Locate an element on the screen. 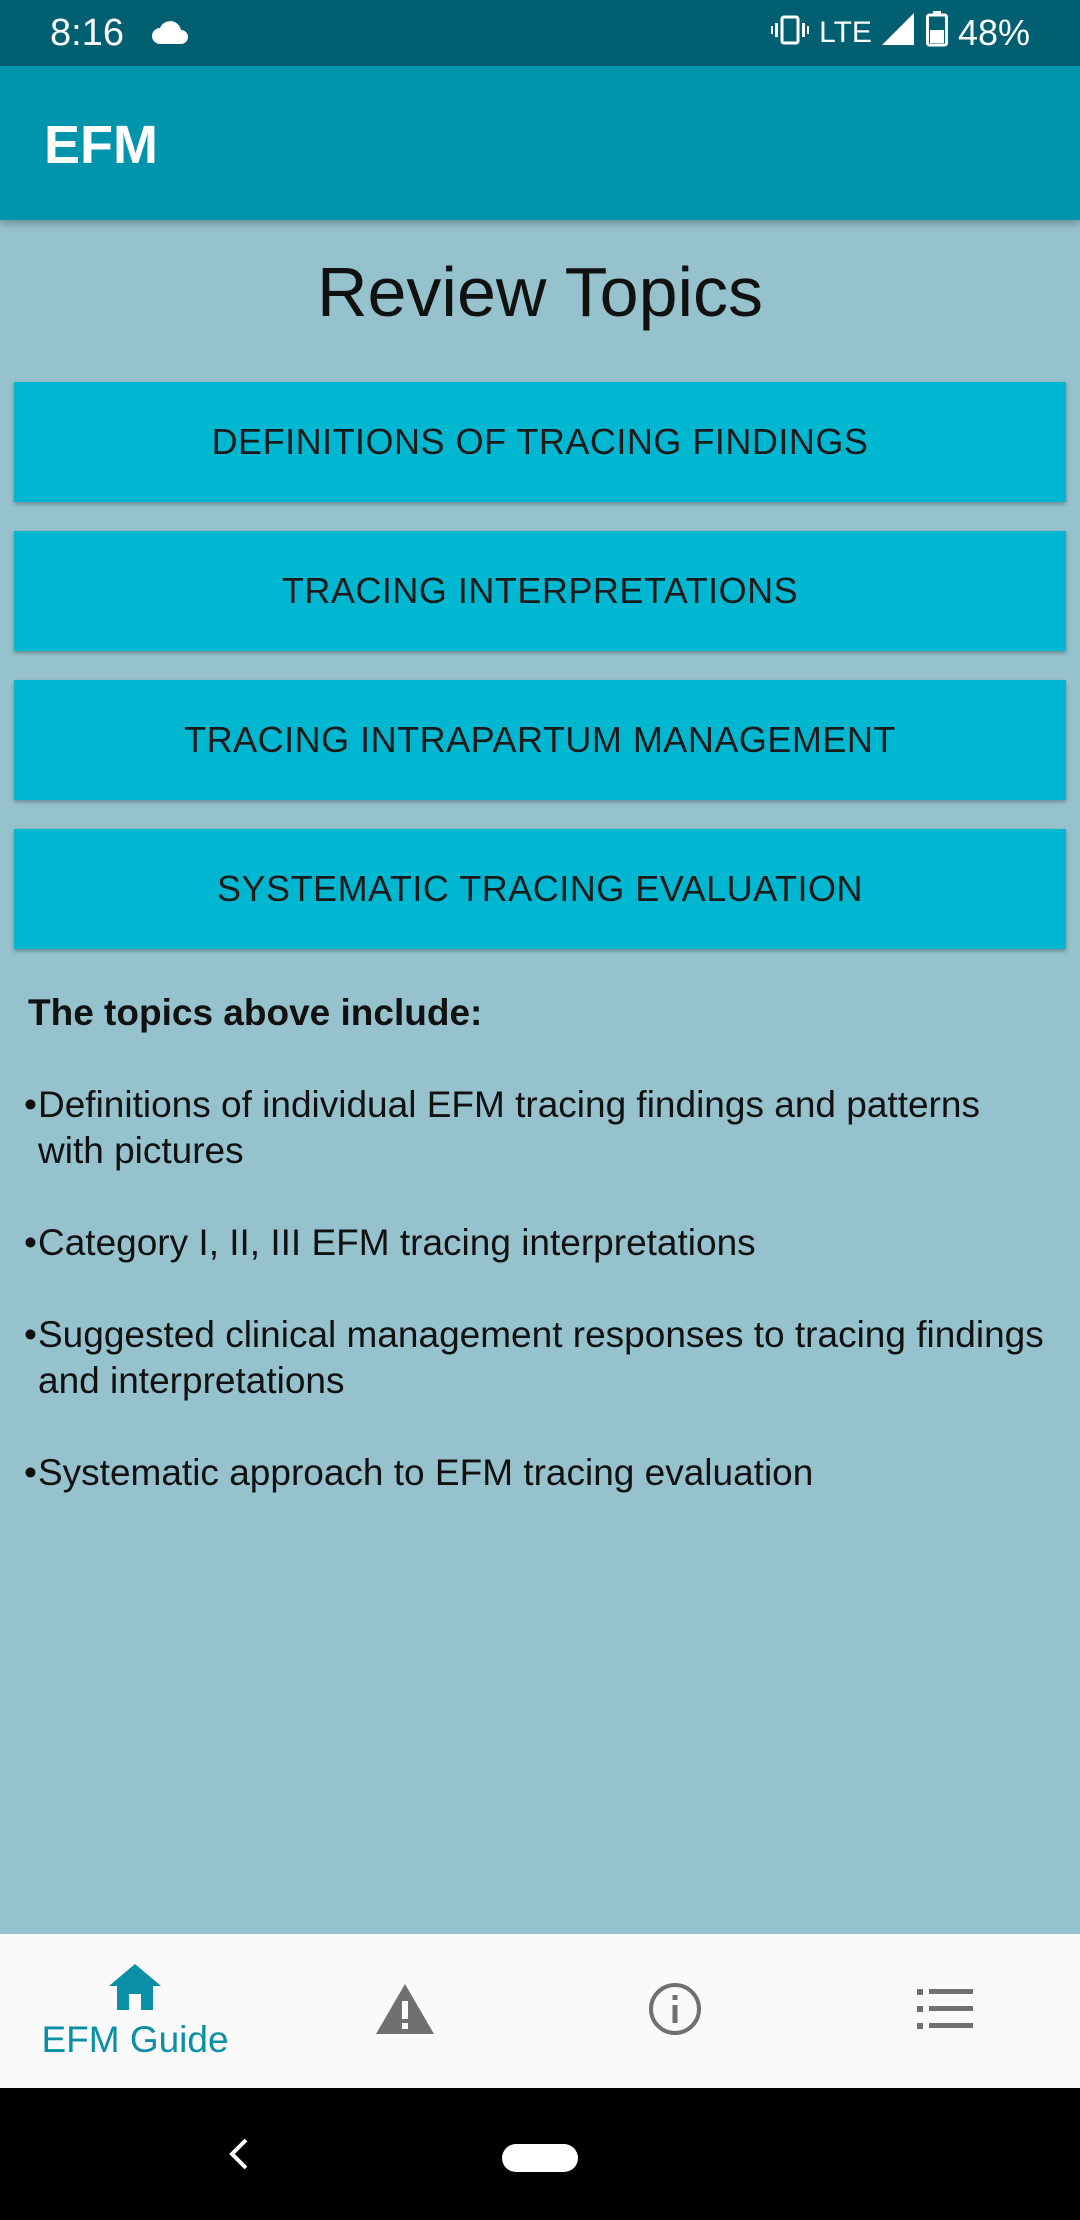 The width and height of the screenshot is (1080, 2220). nav-info is located at coordinates (675, 2011).